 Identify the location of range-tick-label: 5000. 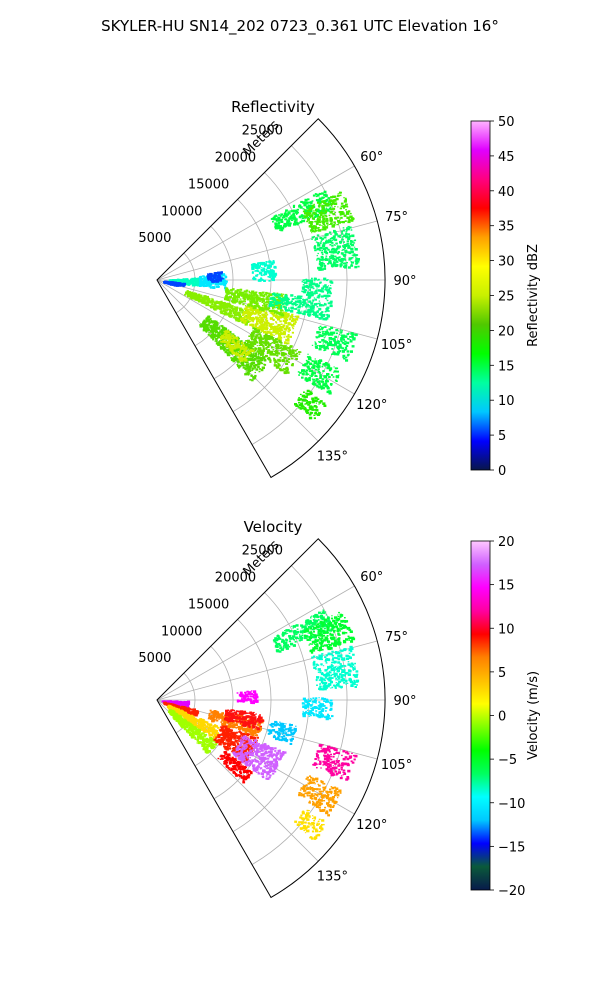
(154, 238).